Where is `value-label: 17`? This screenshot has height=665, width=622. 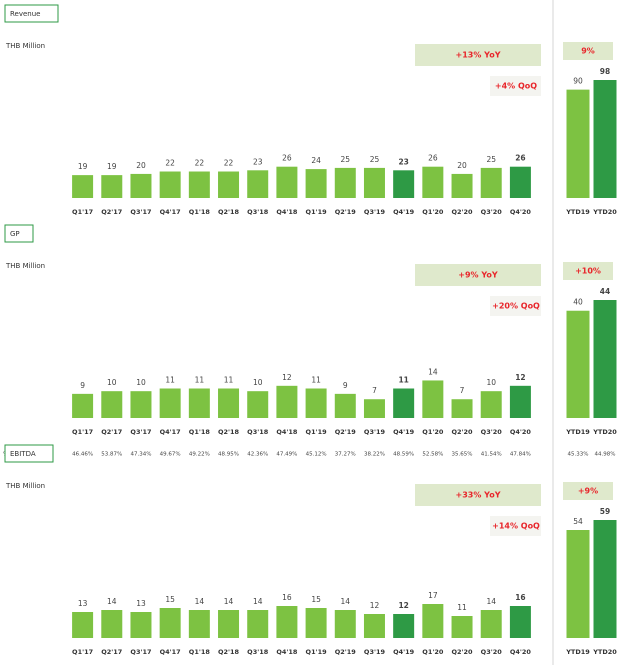
value-label: 17 is located at coordinates (433, 595).